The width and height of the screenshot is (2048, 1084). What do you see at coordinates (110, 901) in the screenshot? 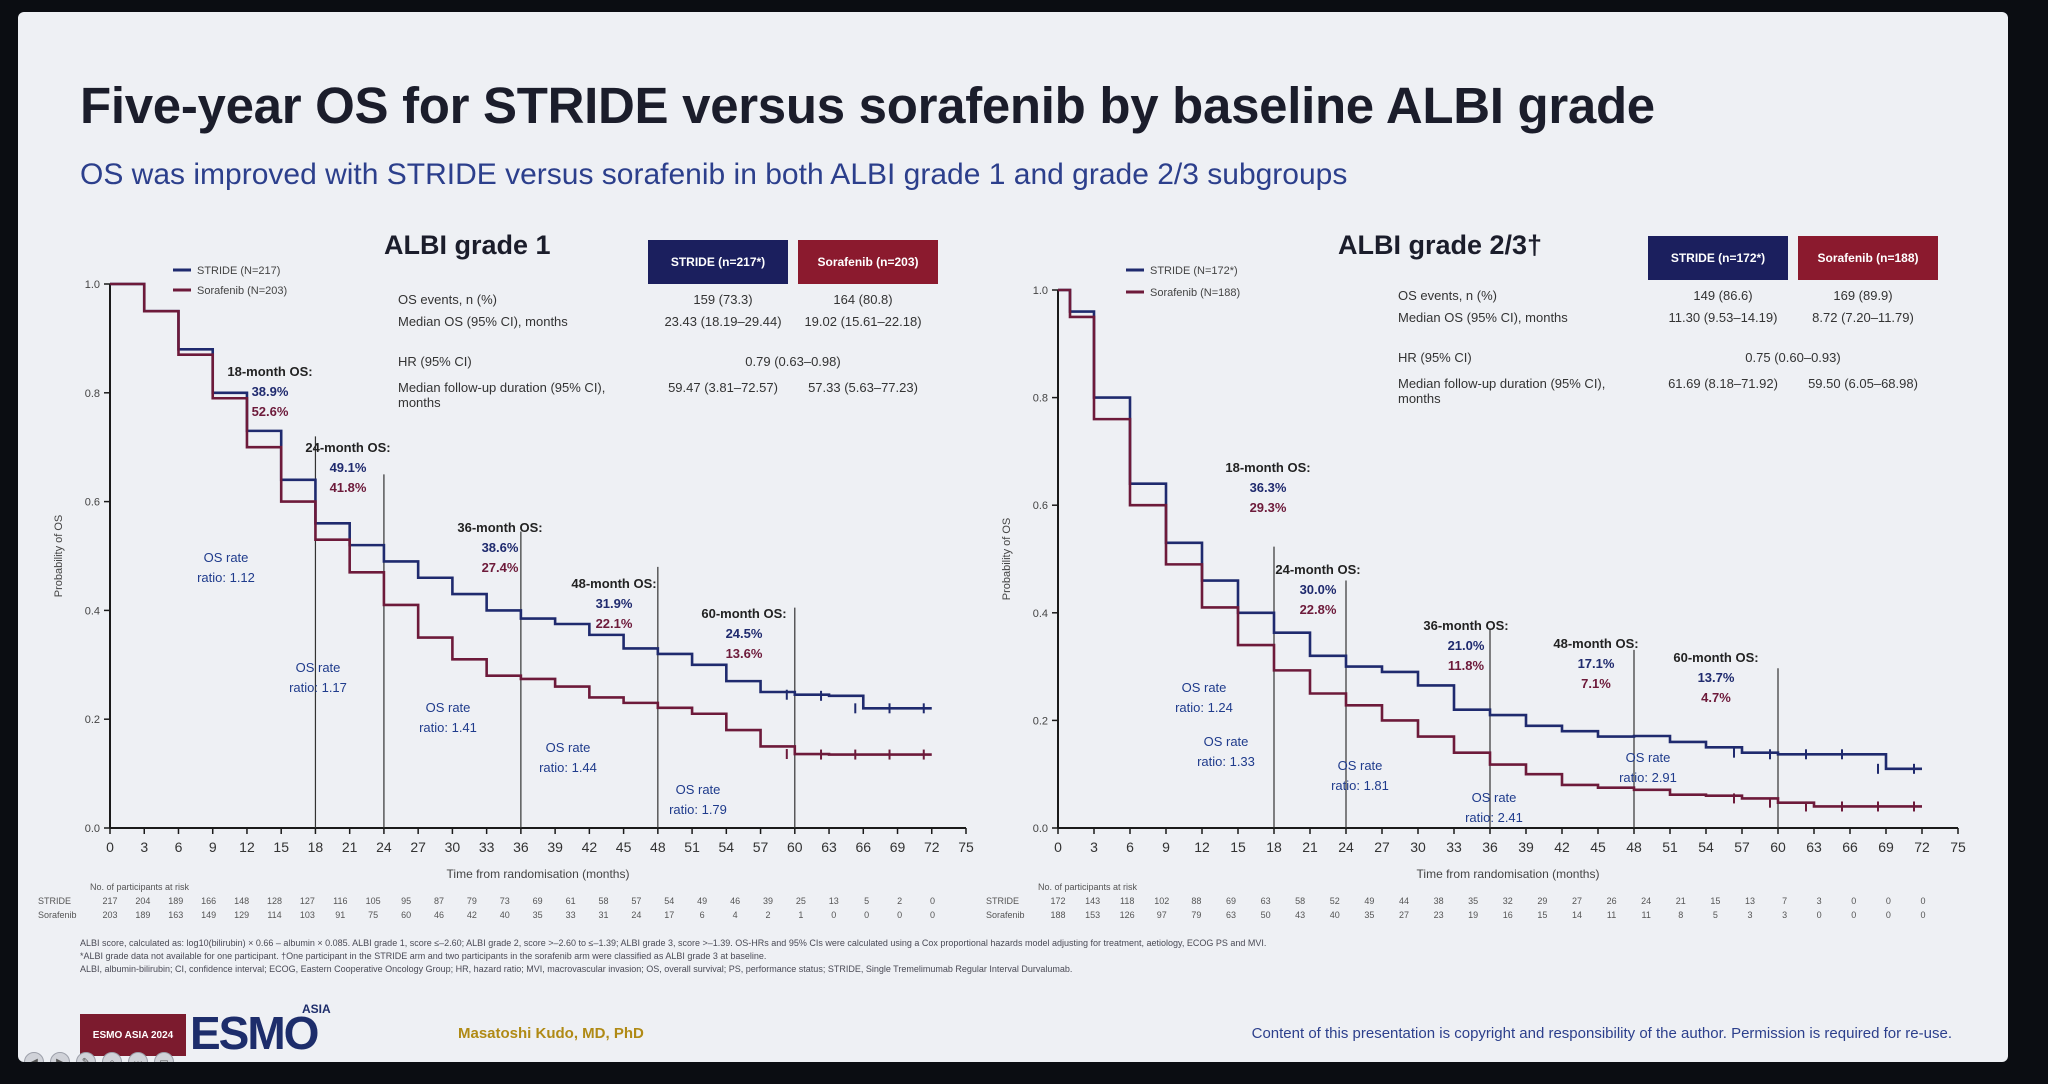
I see `risk-cell: 217` at bounding box center [110, 901].